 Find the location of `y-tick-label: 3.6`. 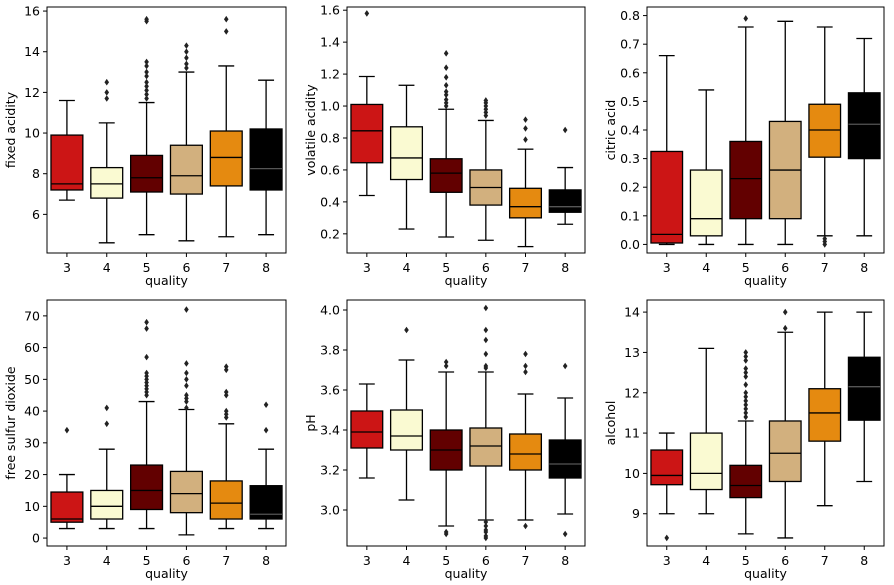

y-tick-label: 3.6 is located at coordinates (330, 390).